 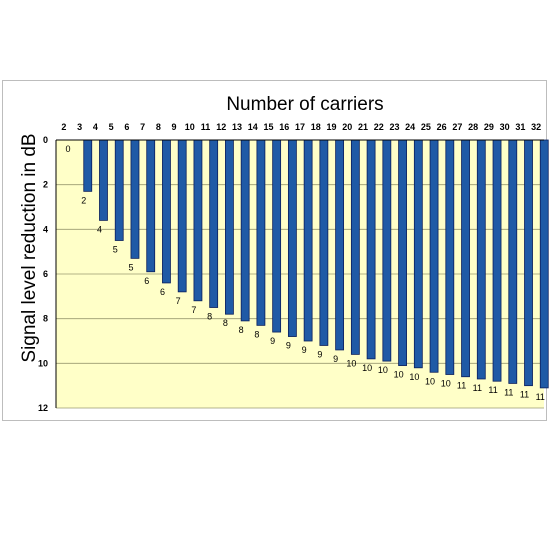 What do you see at coordinates (237, 127) in the screenshot?
I see `x-tick-label: 13` at bounding box center [237, 127].